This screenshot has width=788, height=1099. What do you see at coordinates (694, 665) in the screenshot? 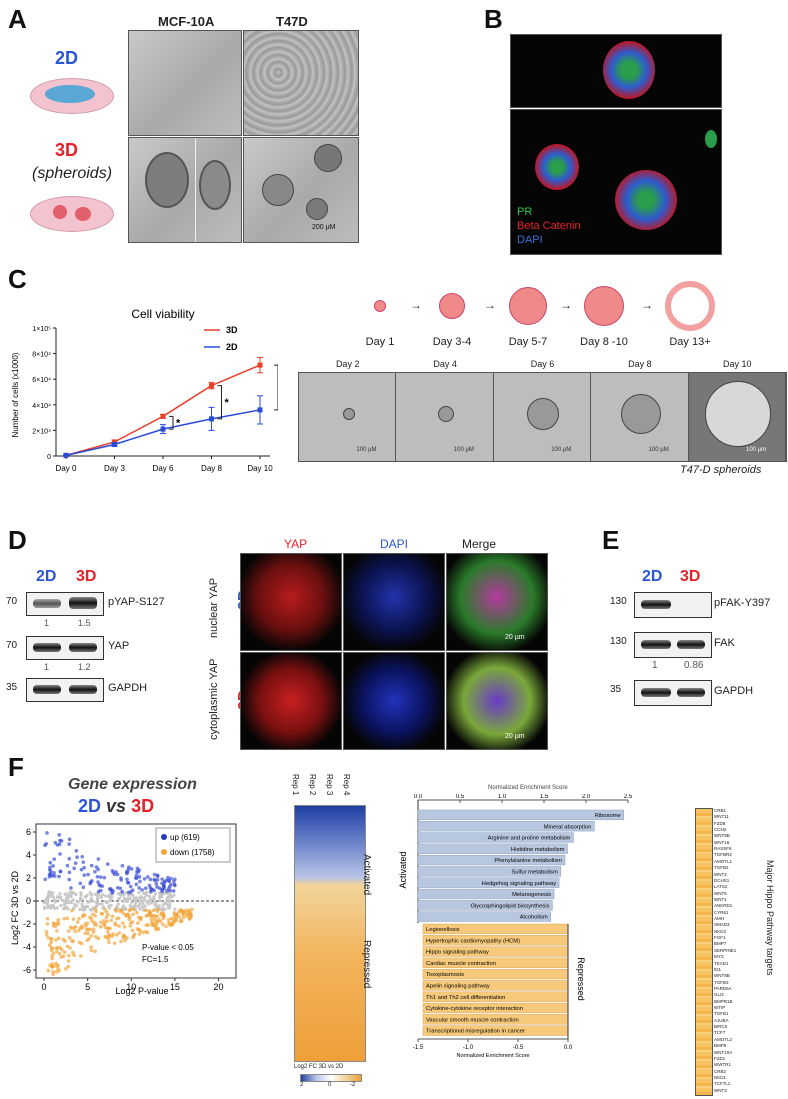
I see `blot-quant-e: 0.86` at bounding box center [694, 665].